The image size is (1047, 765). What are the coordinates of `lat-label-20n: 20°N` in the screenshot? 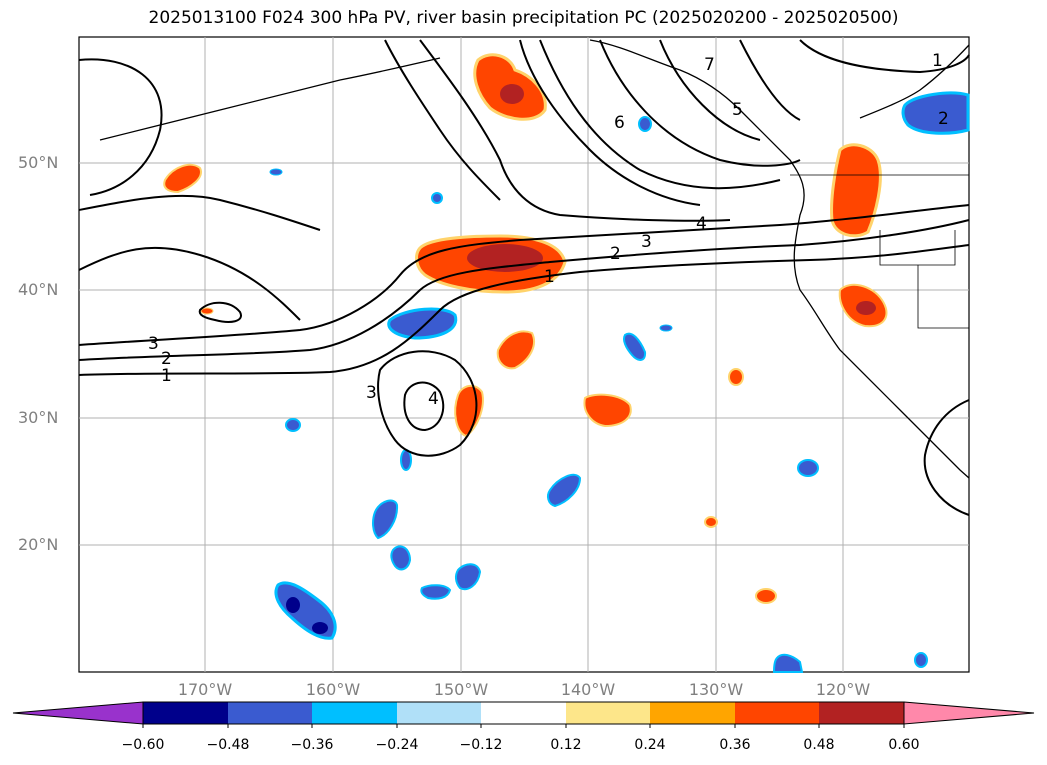 It's located at (38, 544).